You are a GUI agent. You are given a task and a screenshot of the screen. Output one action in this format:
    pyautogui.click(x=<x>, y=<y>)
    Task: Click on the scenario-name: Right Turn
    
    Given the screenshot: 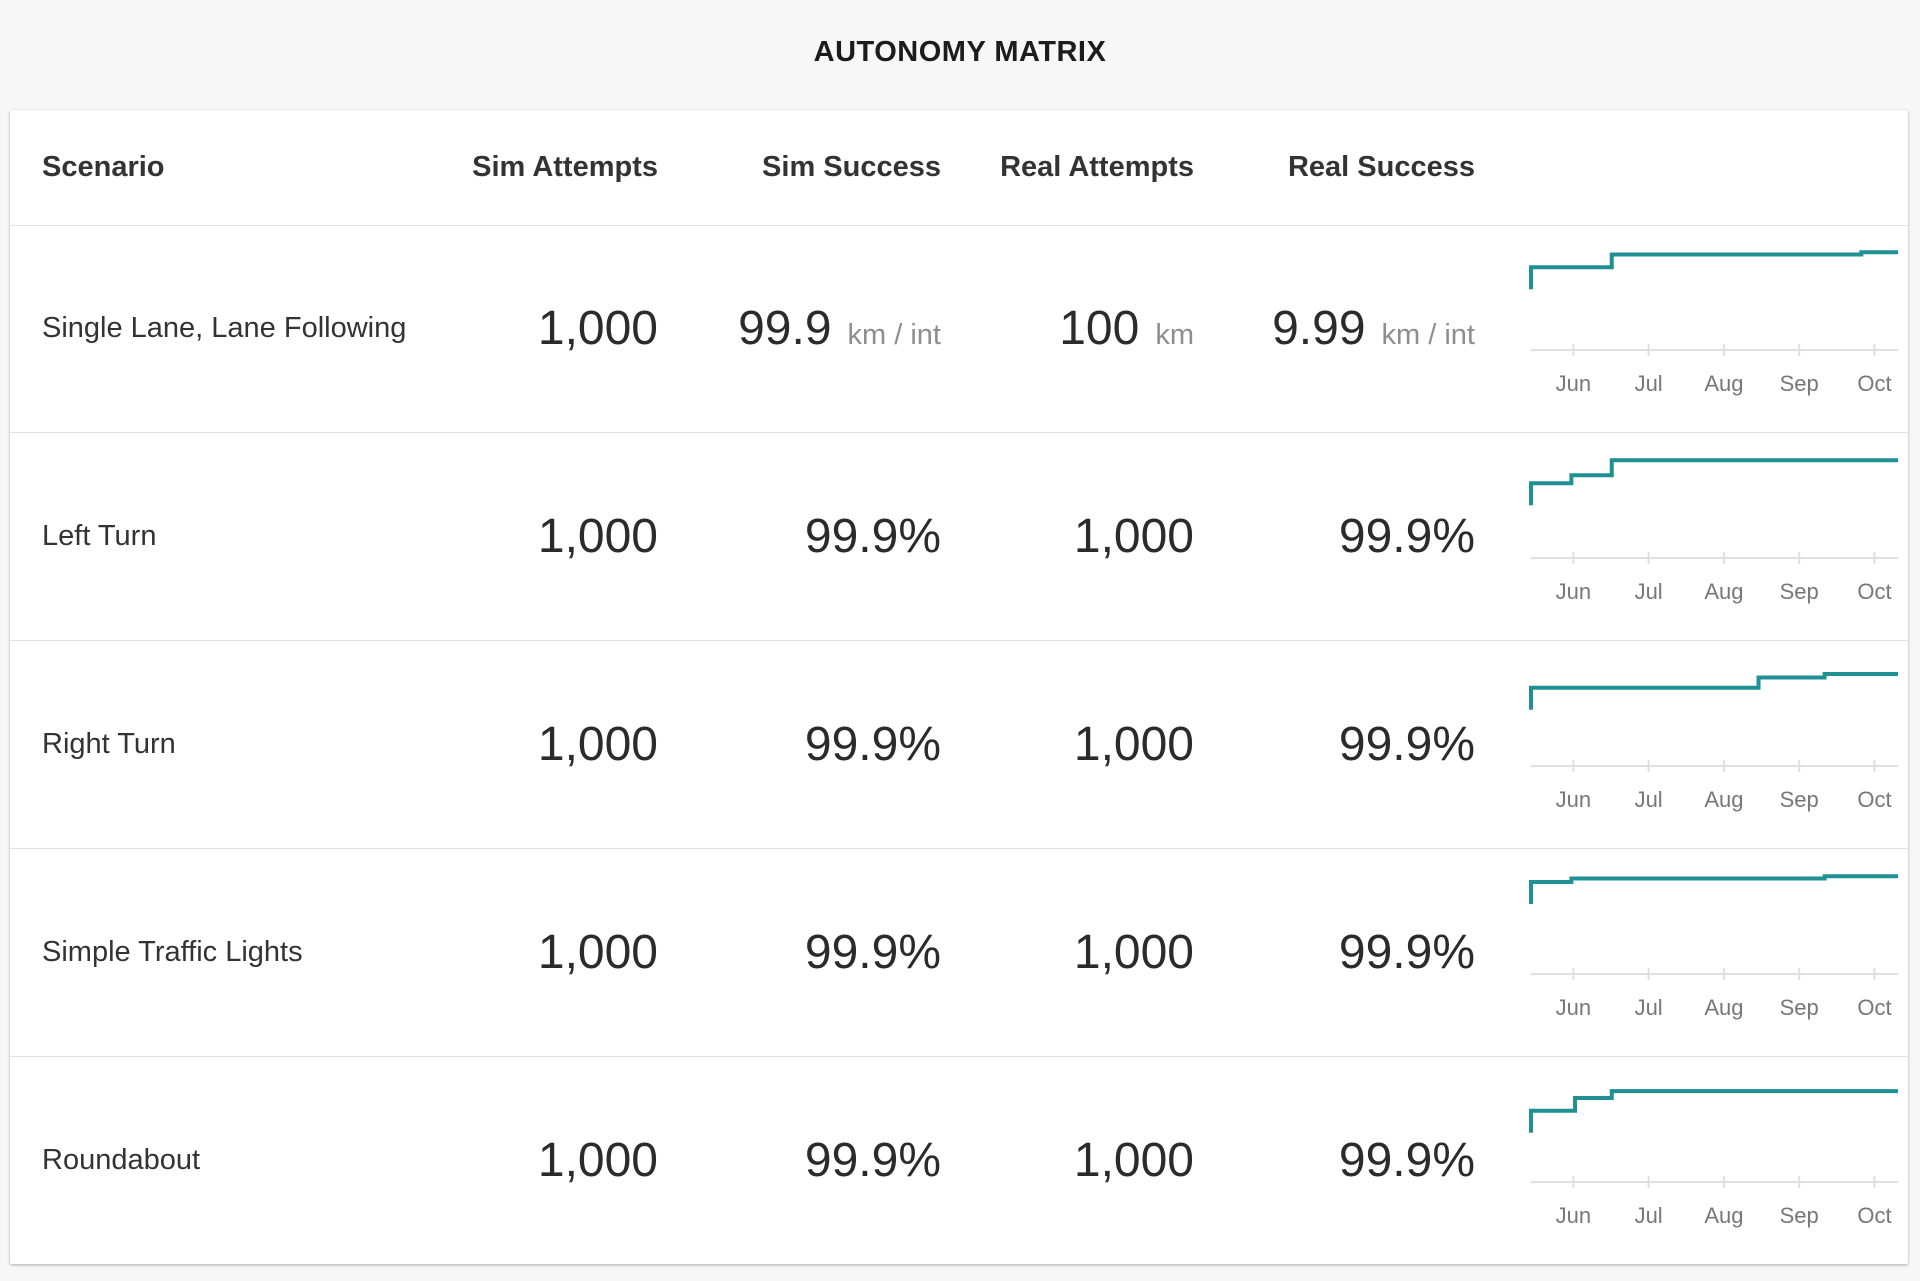 What is the action you would take?
    pyautogui.click(x=109, y=744)
    